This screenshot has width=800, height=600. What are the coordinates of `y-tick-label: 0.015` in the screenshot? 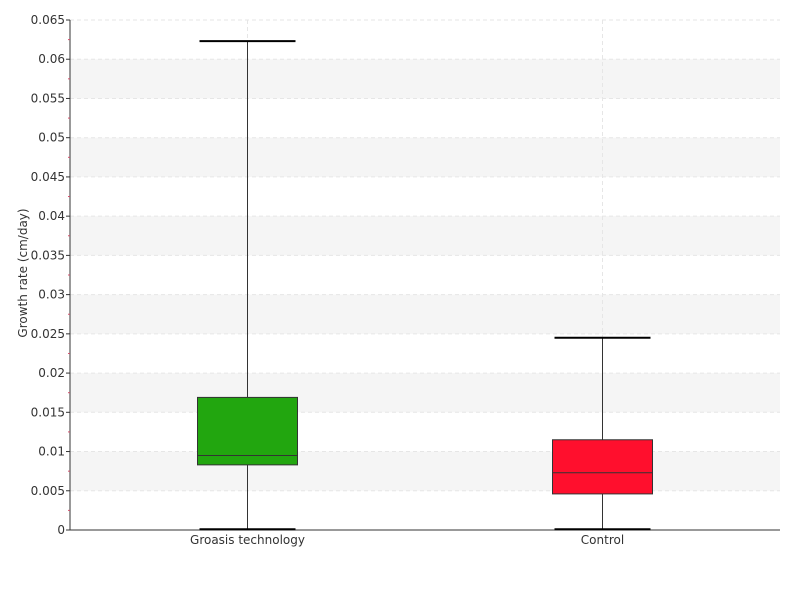 It's located at (48, 412).